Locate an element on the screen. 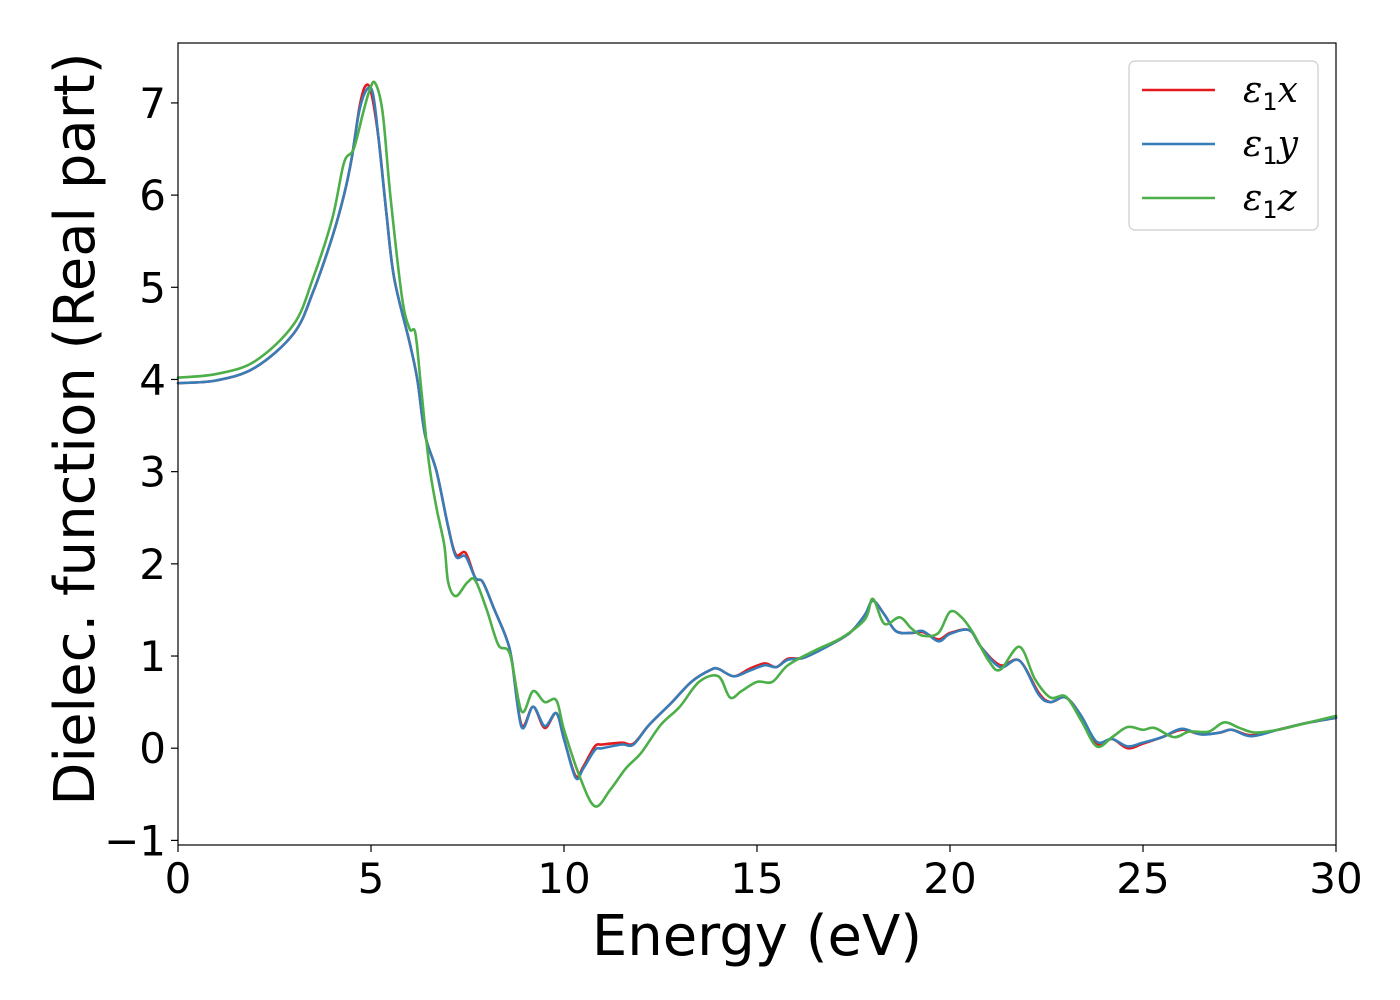 The width and height of the screenshot is (1400, 1000). x-tick-label: 0 is located at coordinates (178, 878).